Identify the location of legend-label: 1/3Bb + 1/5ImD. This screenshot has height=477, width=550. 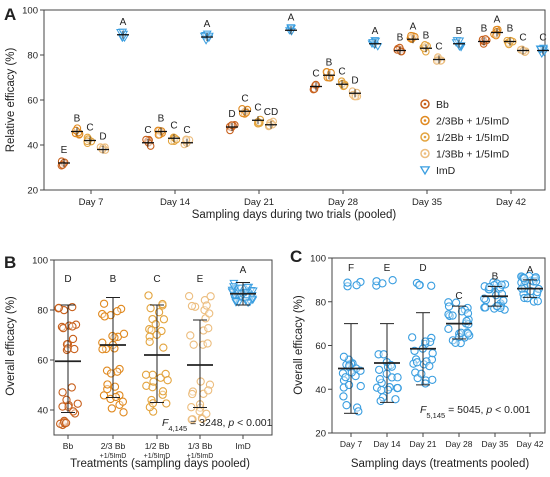
(473, 155).